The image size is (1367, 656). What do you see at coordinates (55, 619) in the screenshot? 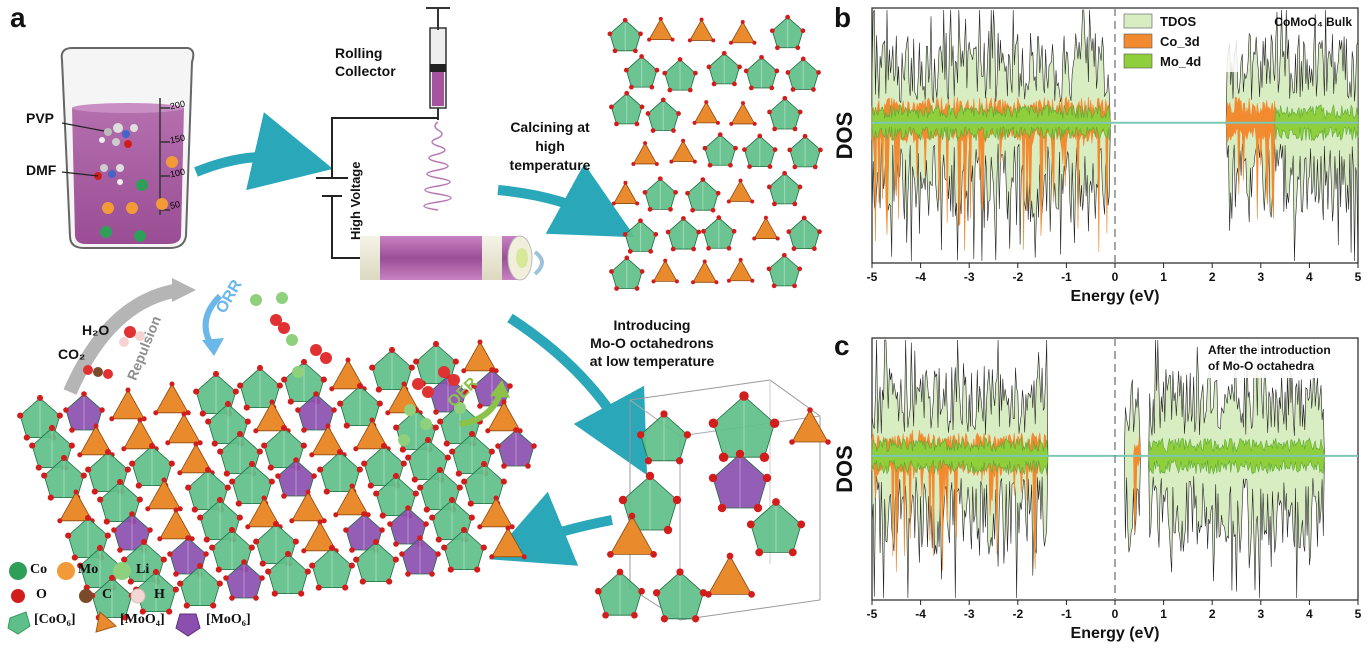
I see `legend-coo6: [CoO₆]` at bounding box center [55, 619].